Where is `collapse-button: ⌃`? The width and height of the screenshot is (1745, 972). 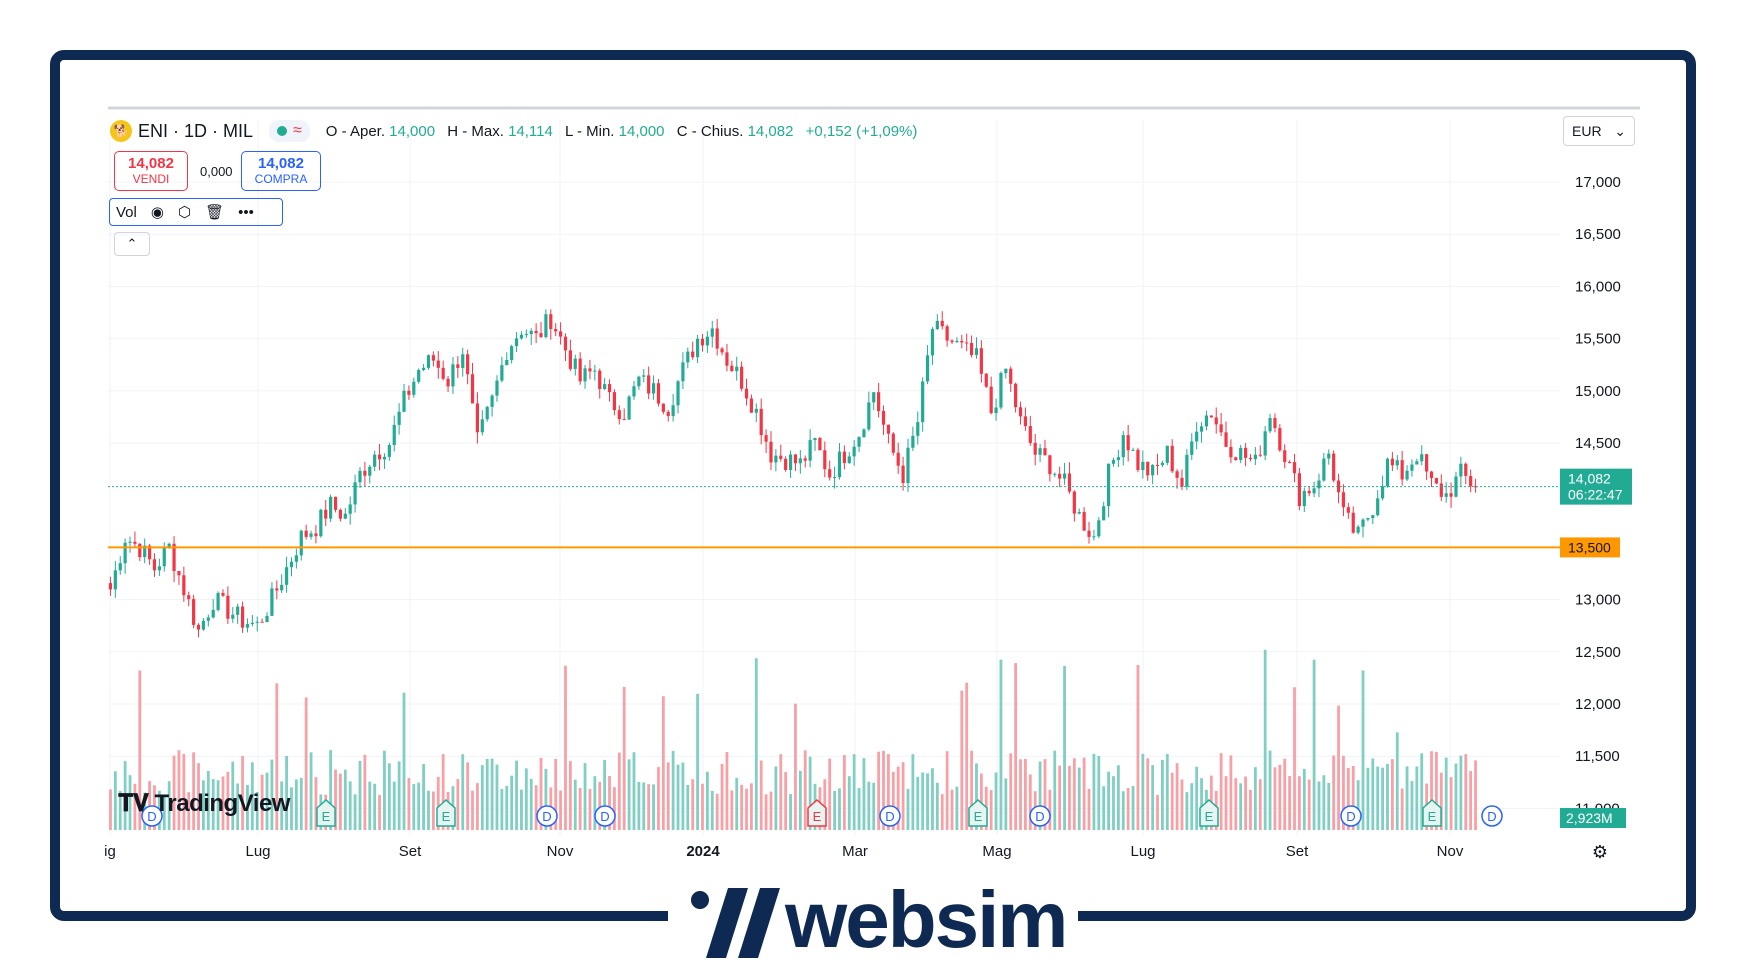 collapse-button: ⌃ is located at coordinates (132, 244).